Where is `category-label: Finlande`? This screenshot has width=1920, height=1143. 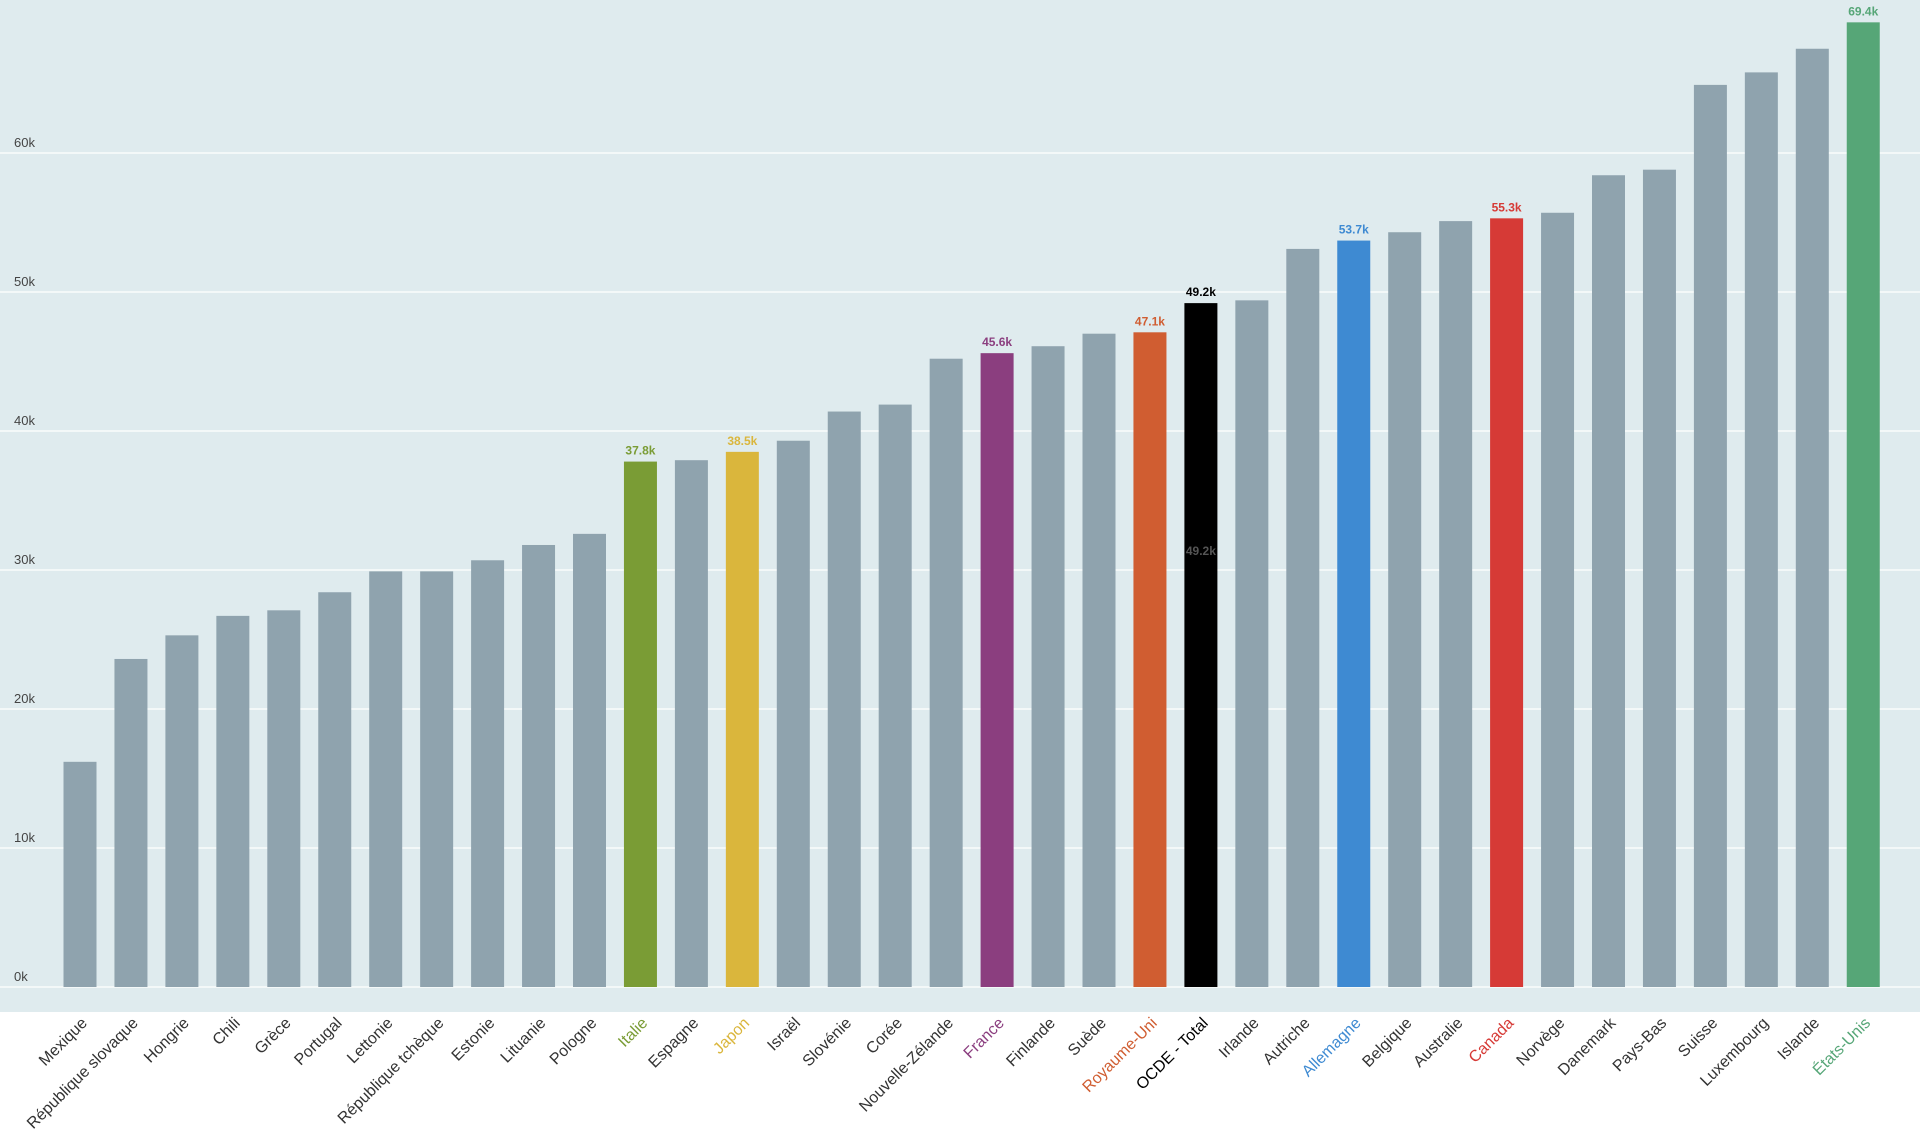 category-label: Finlande is located at coordinates (1030, 1042).